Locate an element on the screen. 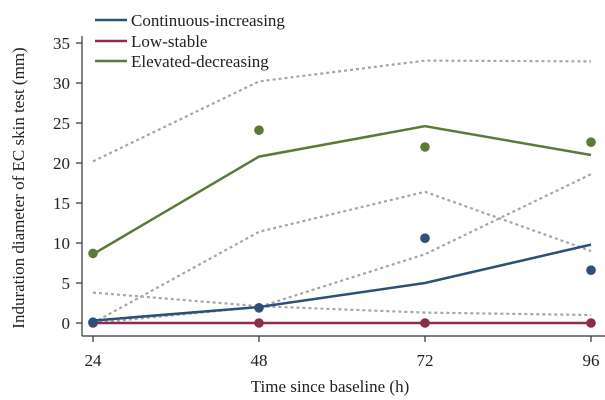  y-axis-title: Induration diameter of EC skin test (mm) is located at coordinates (18, 187).